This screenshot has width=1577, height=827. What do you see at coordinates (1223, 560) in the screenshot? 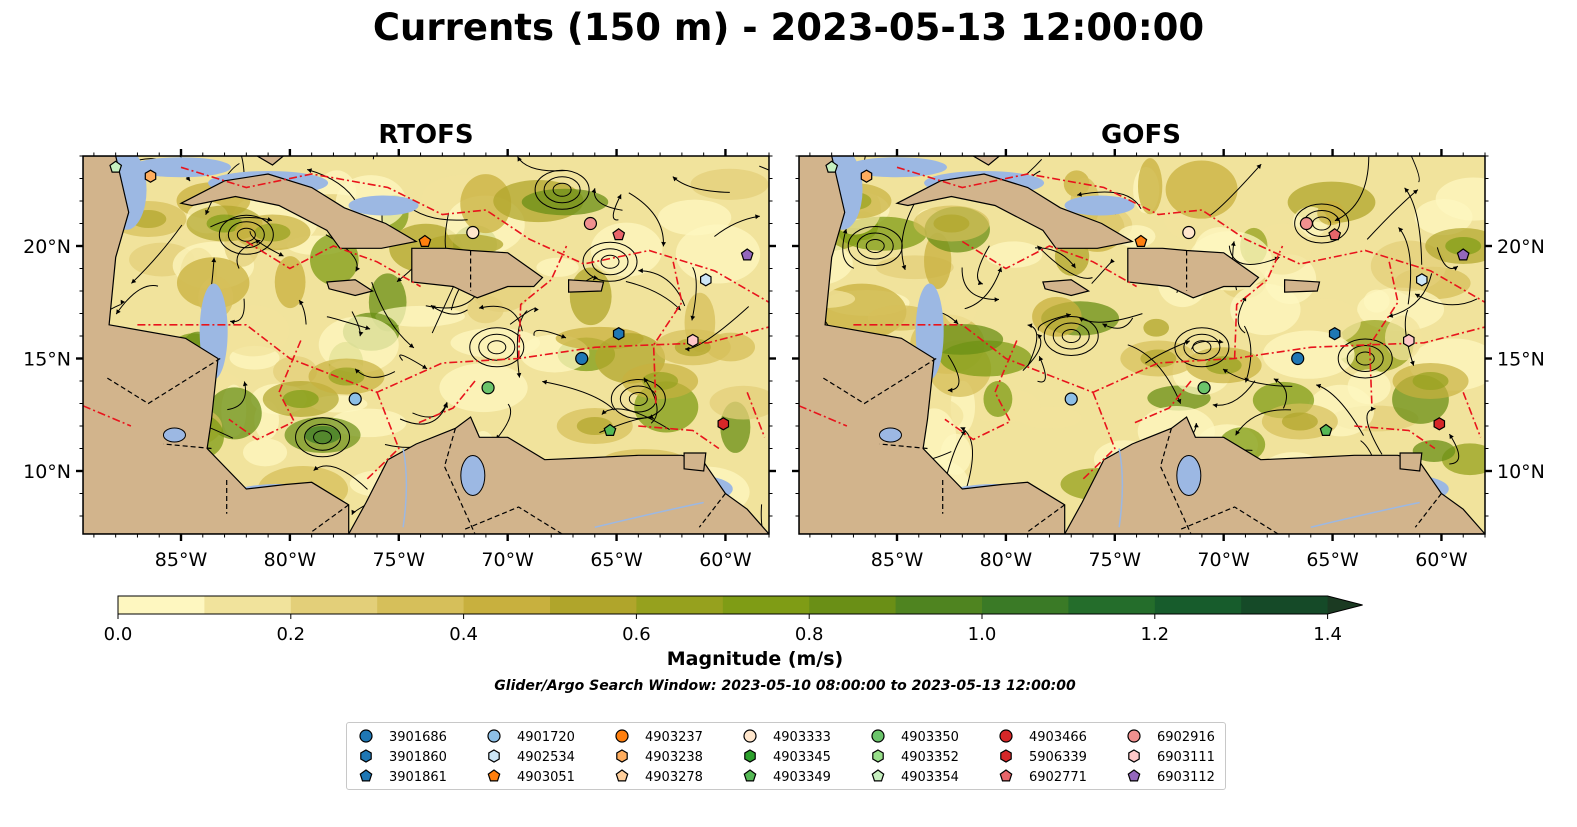
I see `x-tick-label: 70°W` at bounding box center [1223, 560].